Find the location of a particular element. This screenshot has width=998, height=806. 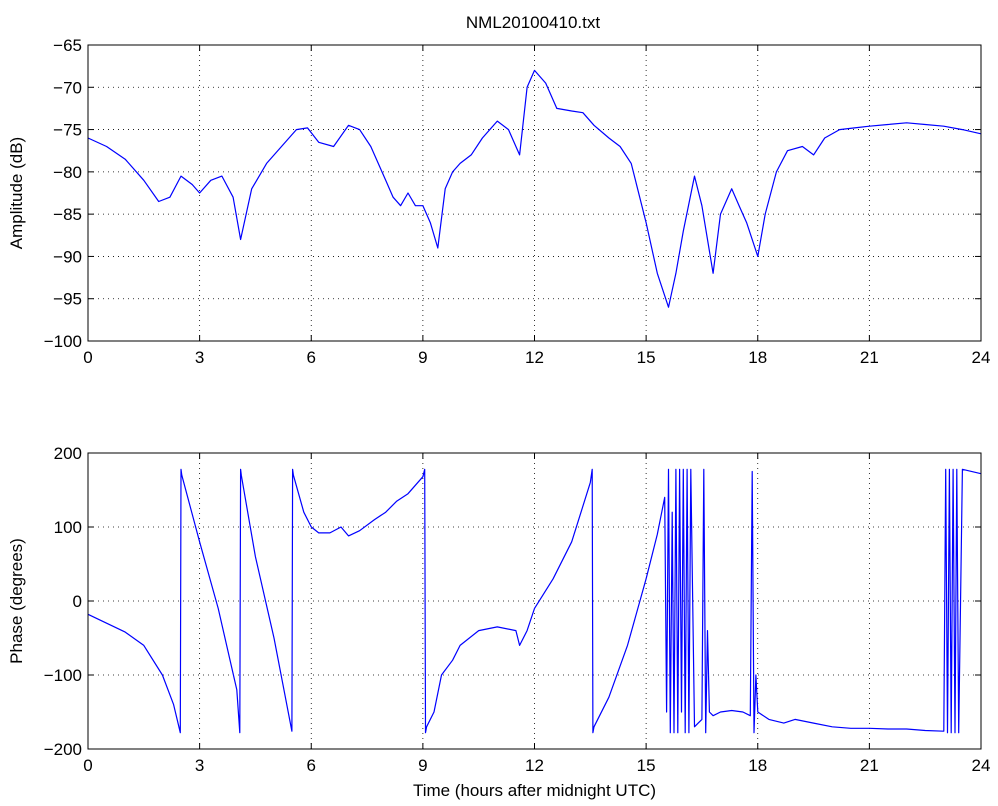

amplitude-x-tick-label: 21 is located at coordinates (869, 357).